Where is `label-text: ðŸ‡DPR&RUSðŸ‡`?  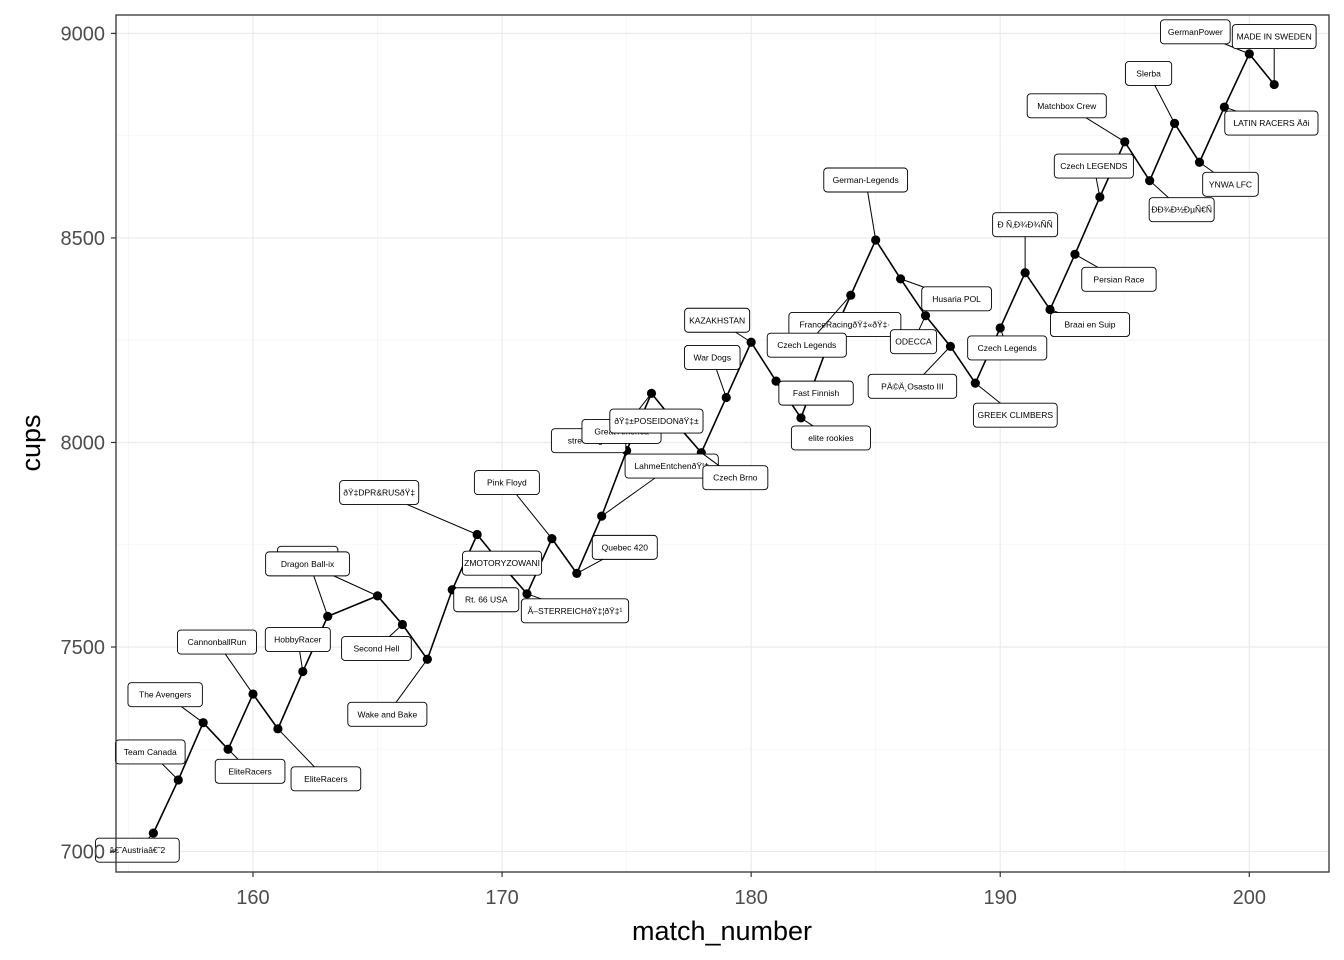 label-text: ðŸ‡DPR&RUSðŸ‡ is located at coordinates (379, 493).